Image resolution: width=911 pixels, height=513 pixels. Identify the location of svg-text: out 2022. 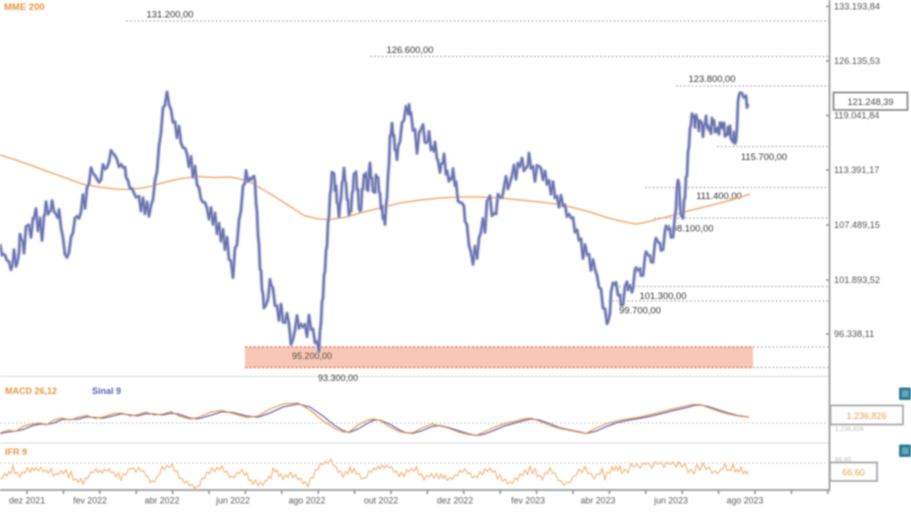
(381, 501).